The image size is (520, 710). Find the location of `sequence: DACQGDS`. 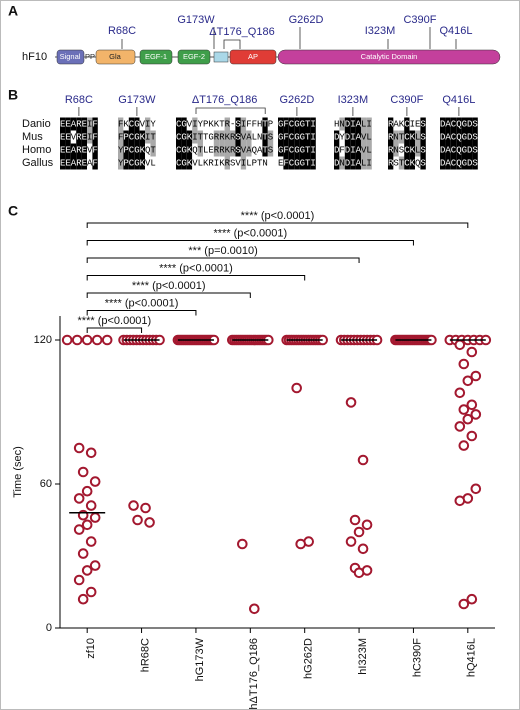

sequence: DACQGDS is located at coordinates (459, 151).